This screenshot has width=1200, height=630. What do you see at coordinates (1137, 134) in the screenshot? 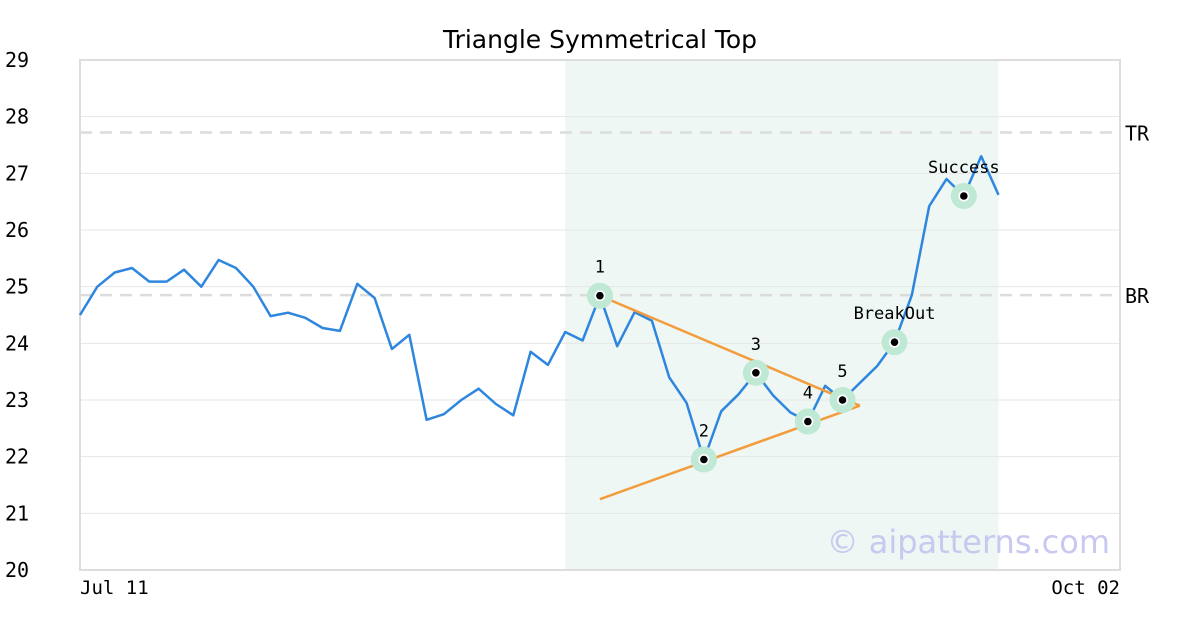
I see `reference-line-label: TR` at bounding box center [1137, 134].